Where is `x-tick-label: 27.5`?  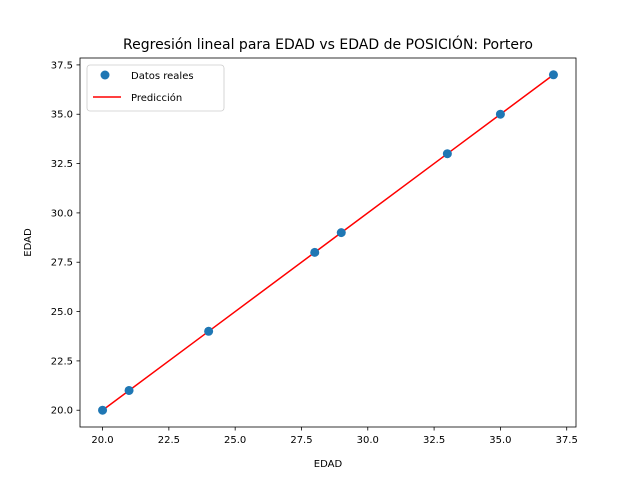
x-tick-label: 27.5 is located at coordinates (301, 440).